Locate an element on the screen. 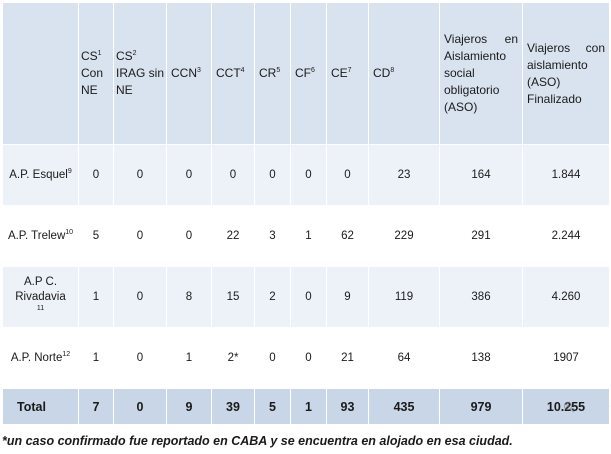  total-ccn: 9 is located at coordinates (189, 406).